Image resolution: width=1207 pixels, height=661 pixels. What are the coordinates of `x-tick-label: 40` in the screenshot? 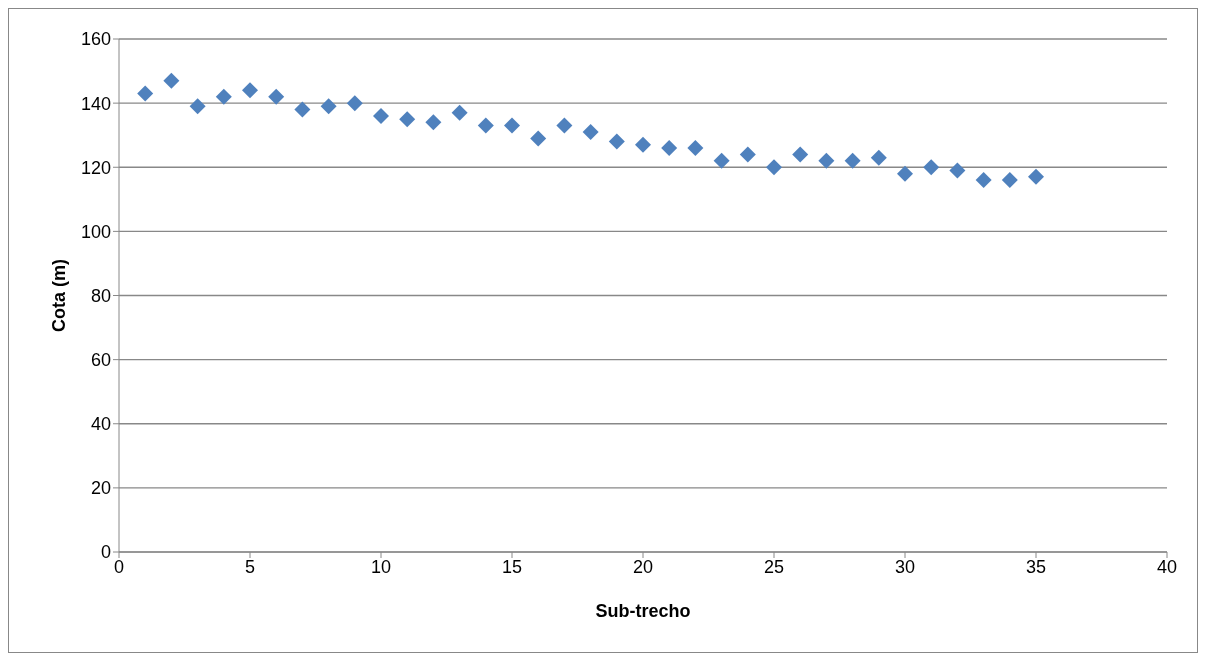 It's located at (1167, 566).